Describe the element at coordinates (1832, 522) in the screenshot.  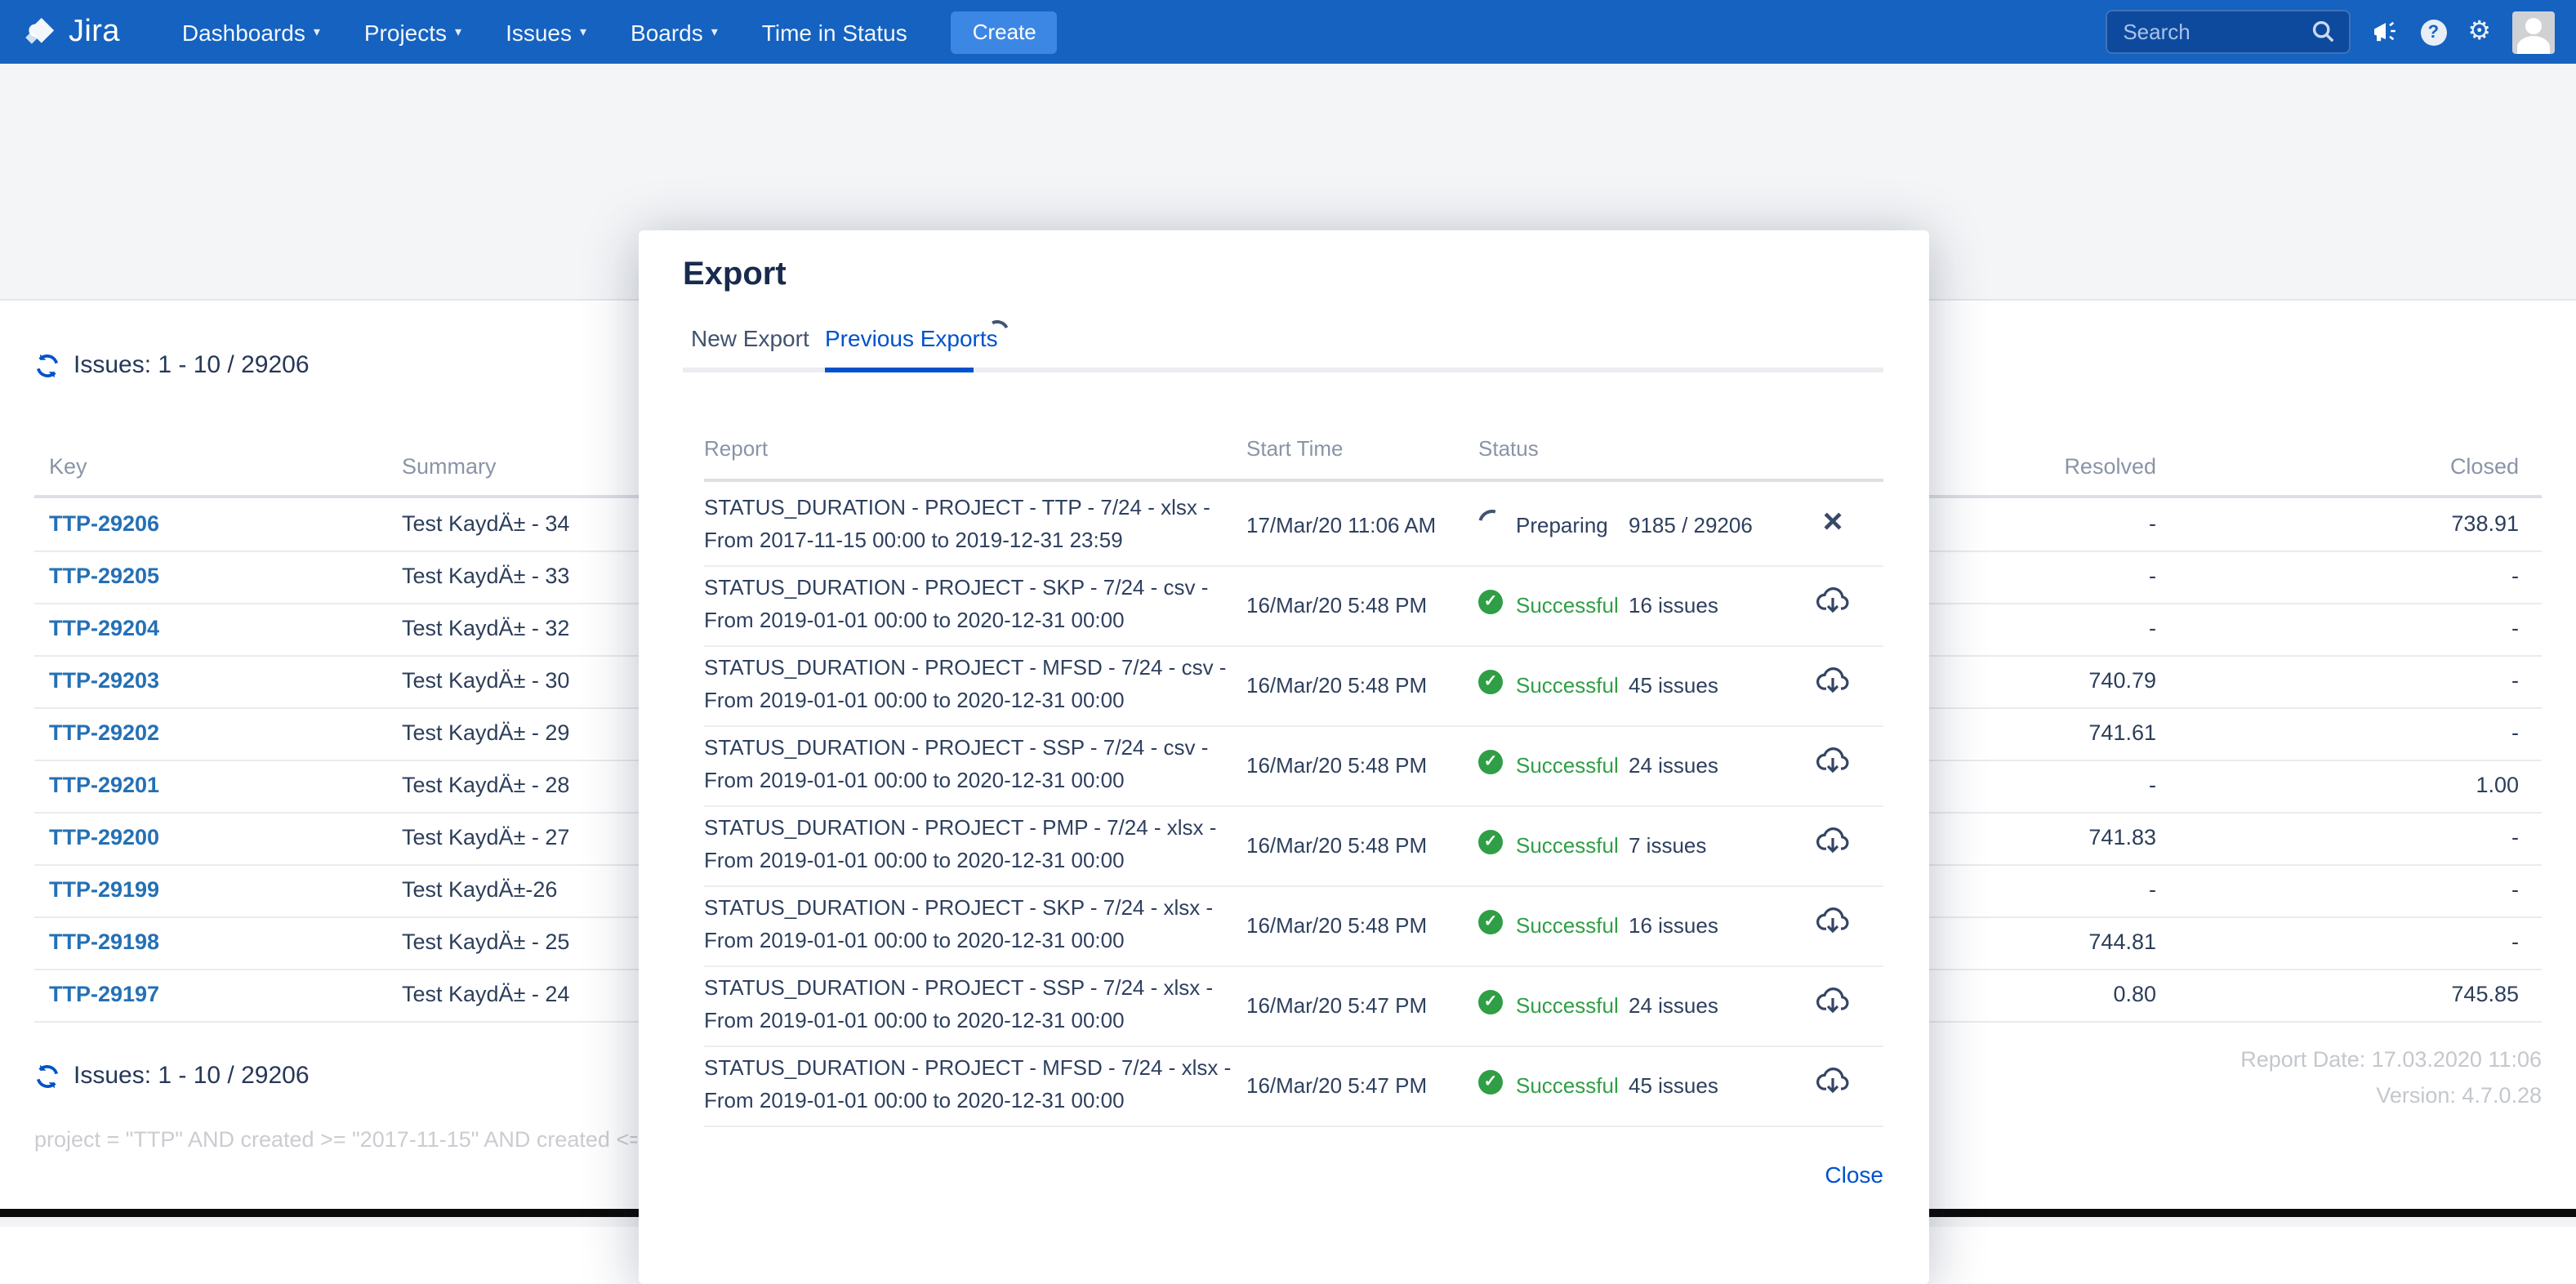
I see `cancel-export-icon: ×` at that location.